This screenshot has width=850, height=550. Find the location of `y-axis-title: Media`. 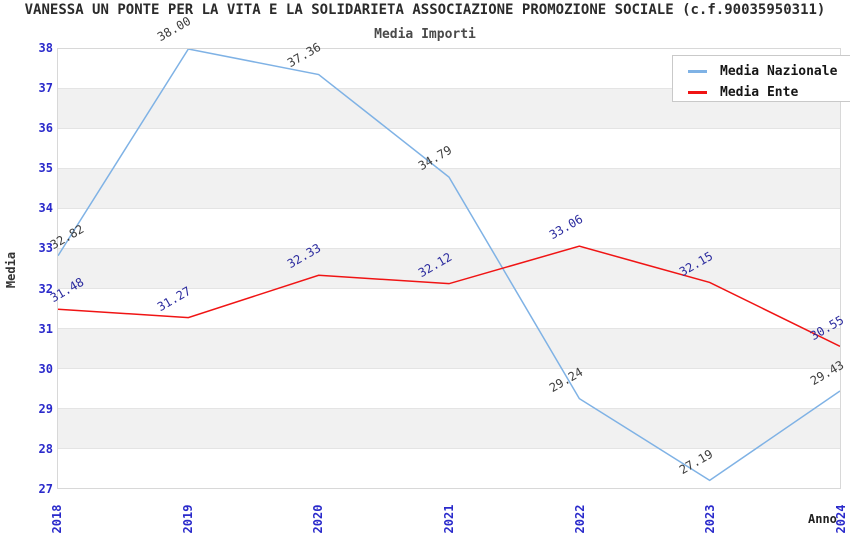

y-axis-title: Media is located at coordinates (11, 270).